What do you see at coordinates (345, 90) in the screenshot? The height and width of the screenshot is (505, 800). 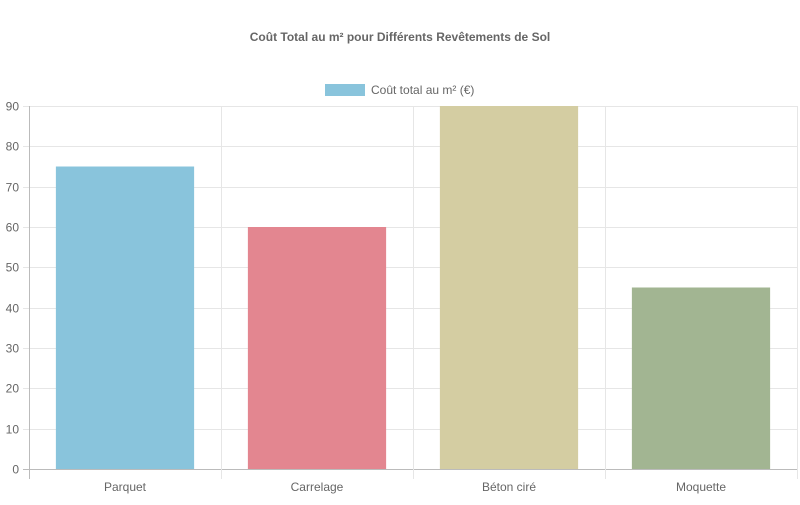 I see `legend-swatch` at bounding box center [345, 90].